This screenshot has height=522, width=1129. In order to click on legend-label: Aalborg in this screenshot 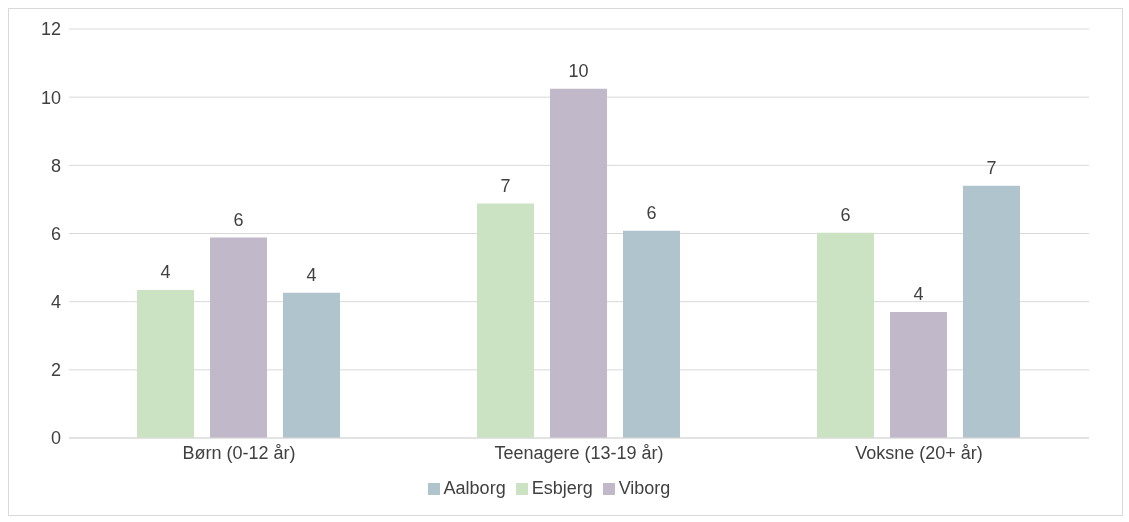, I will do `click(474, 488)`.